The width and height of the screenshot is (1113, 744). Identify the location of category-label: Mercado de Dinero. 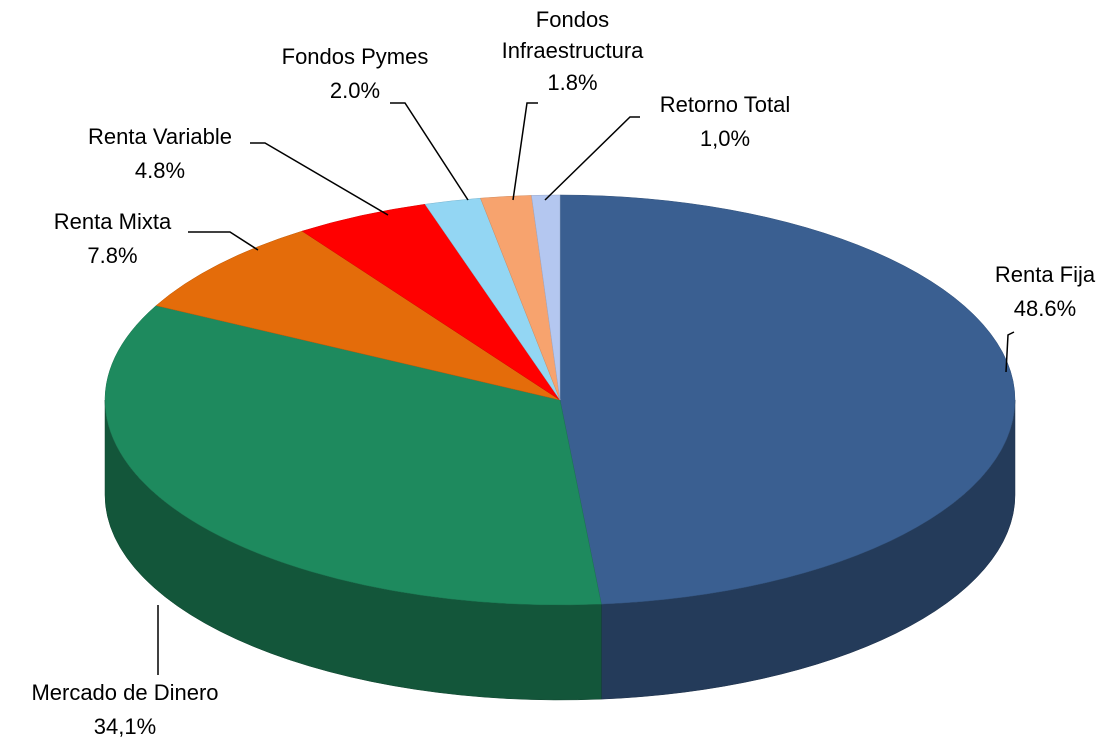
(125, 692).